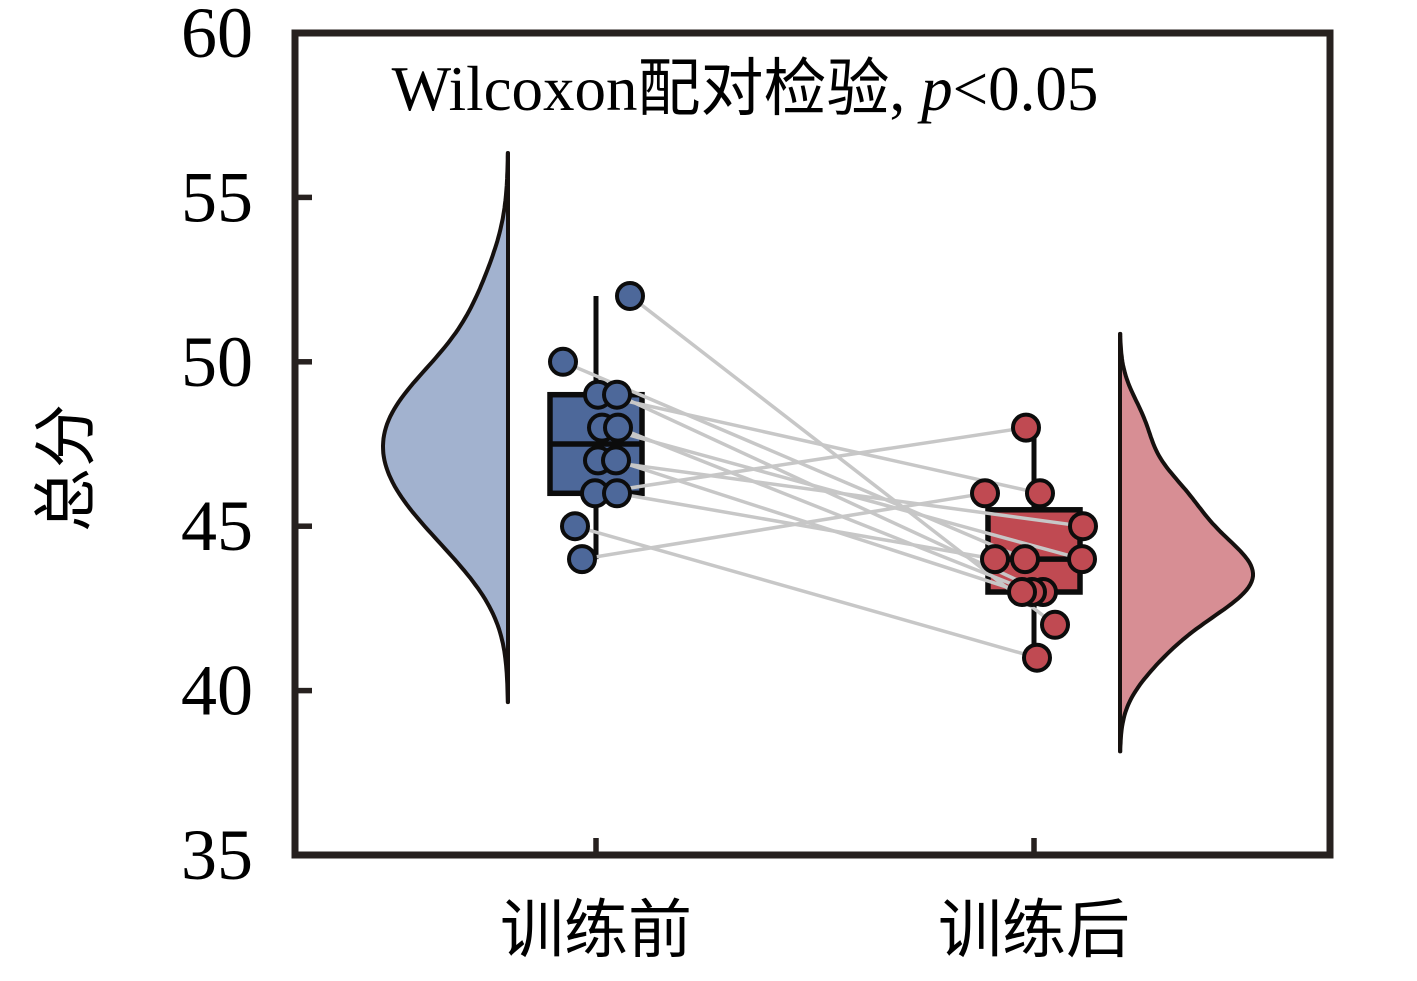 The image size is (1417, 981). I want to click on x-category-label: 训练前, so click(596, 930).